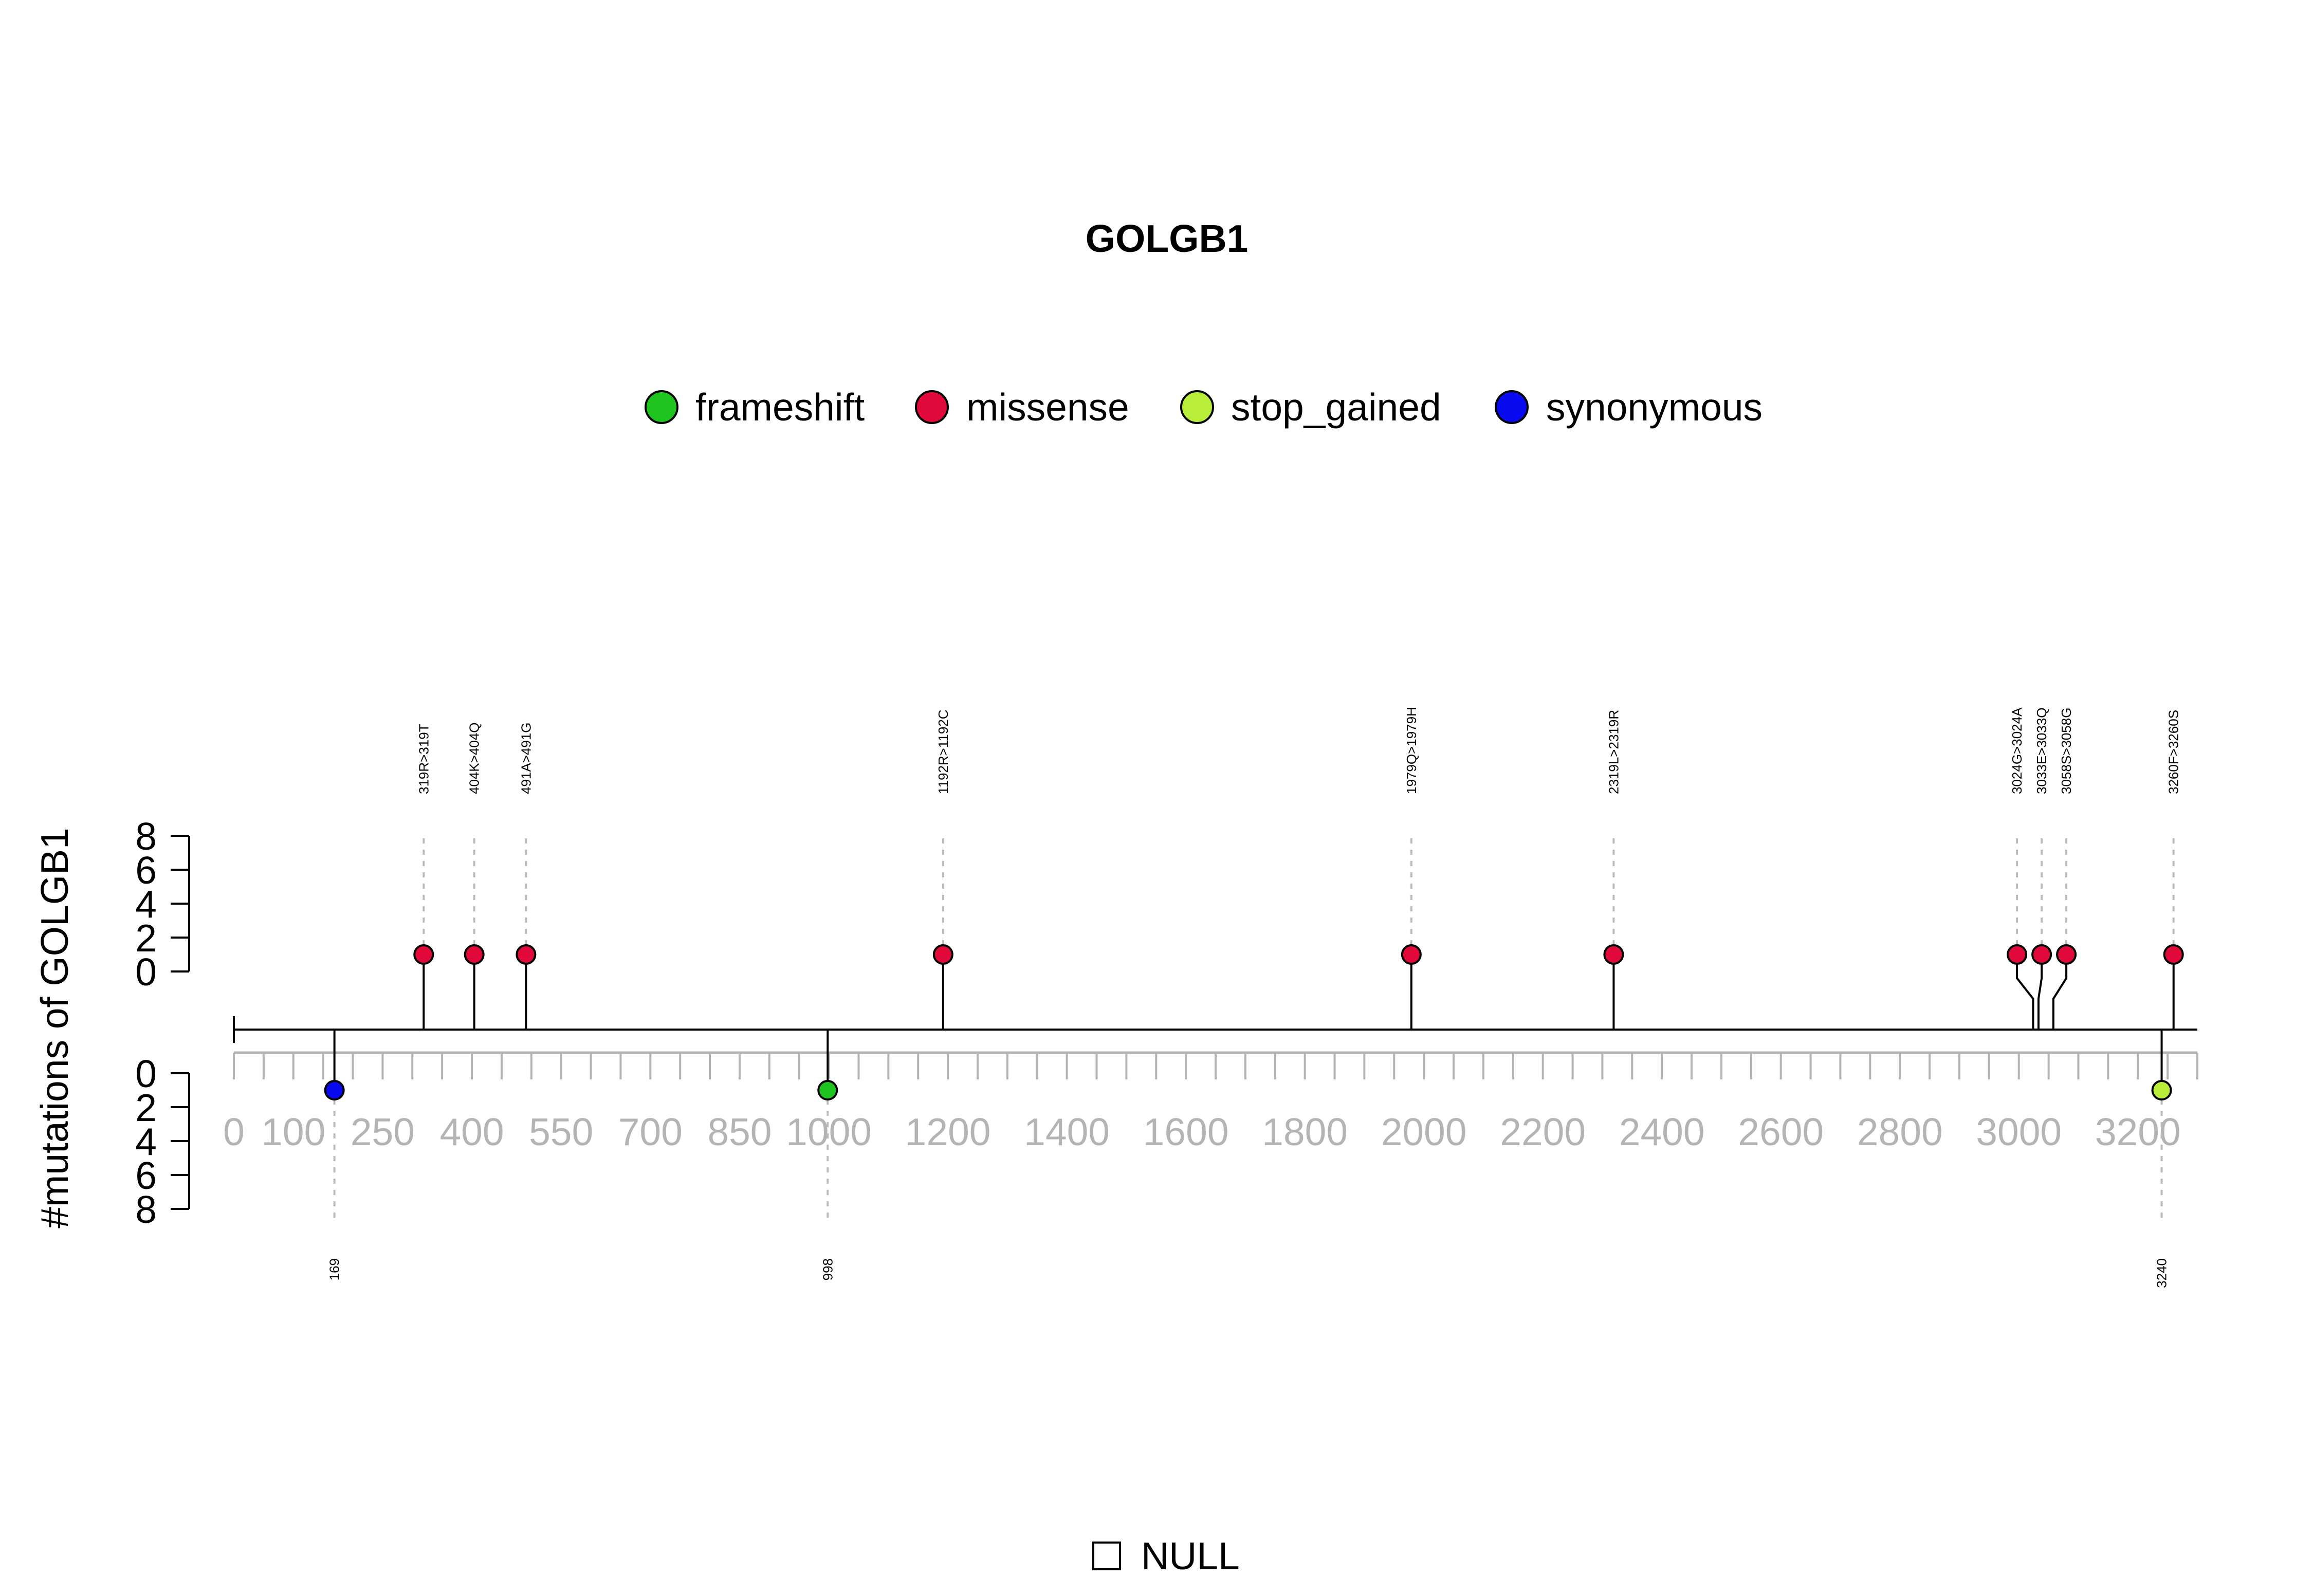 The image size is (2313, 1596). I want to click on legend-label-frameshift: frameshift, so click(780, 408).